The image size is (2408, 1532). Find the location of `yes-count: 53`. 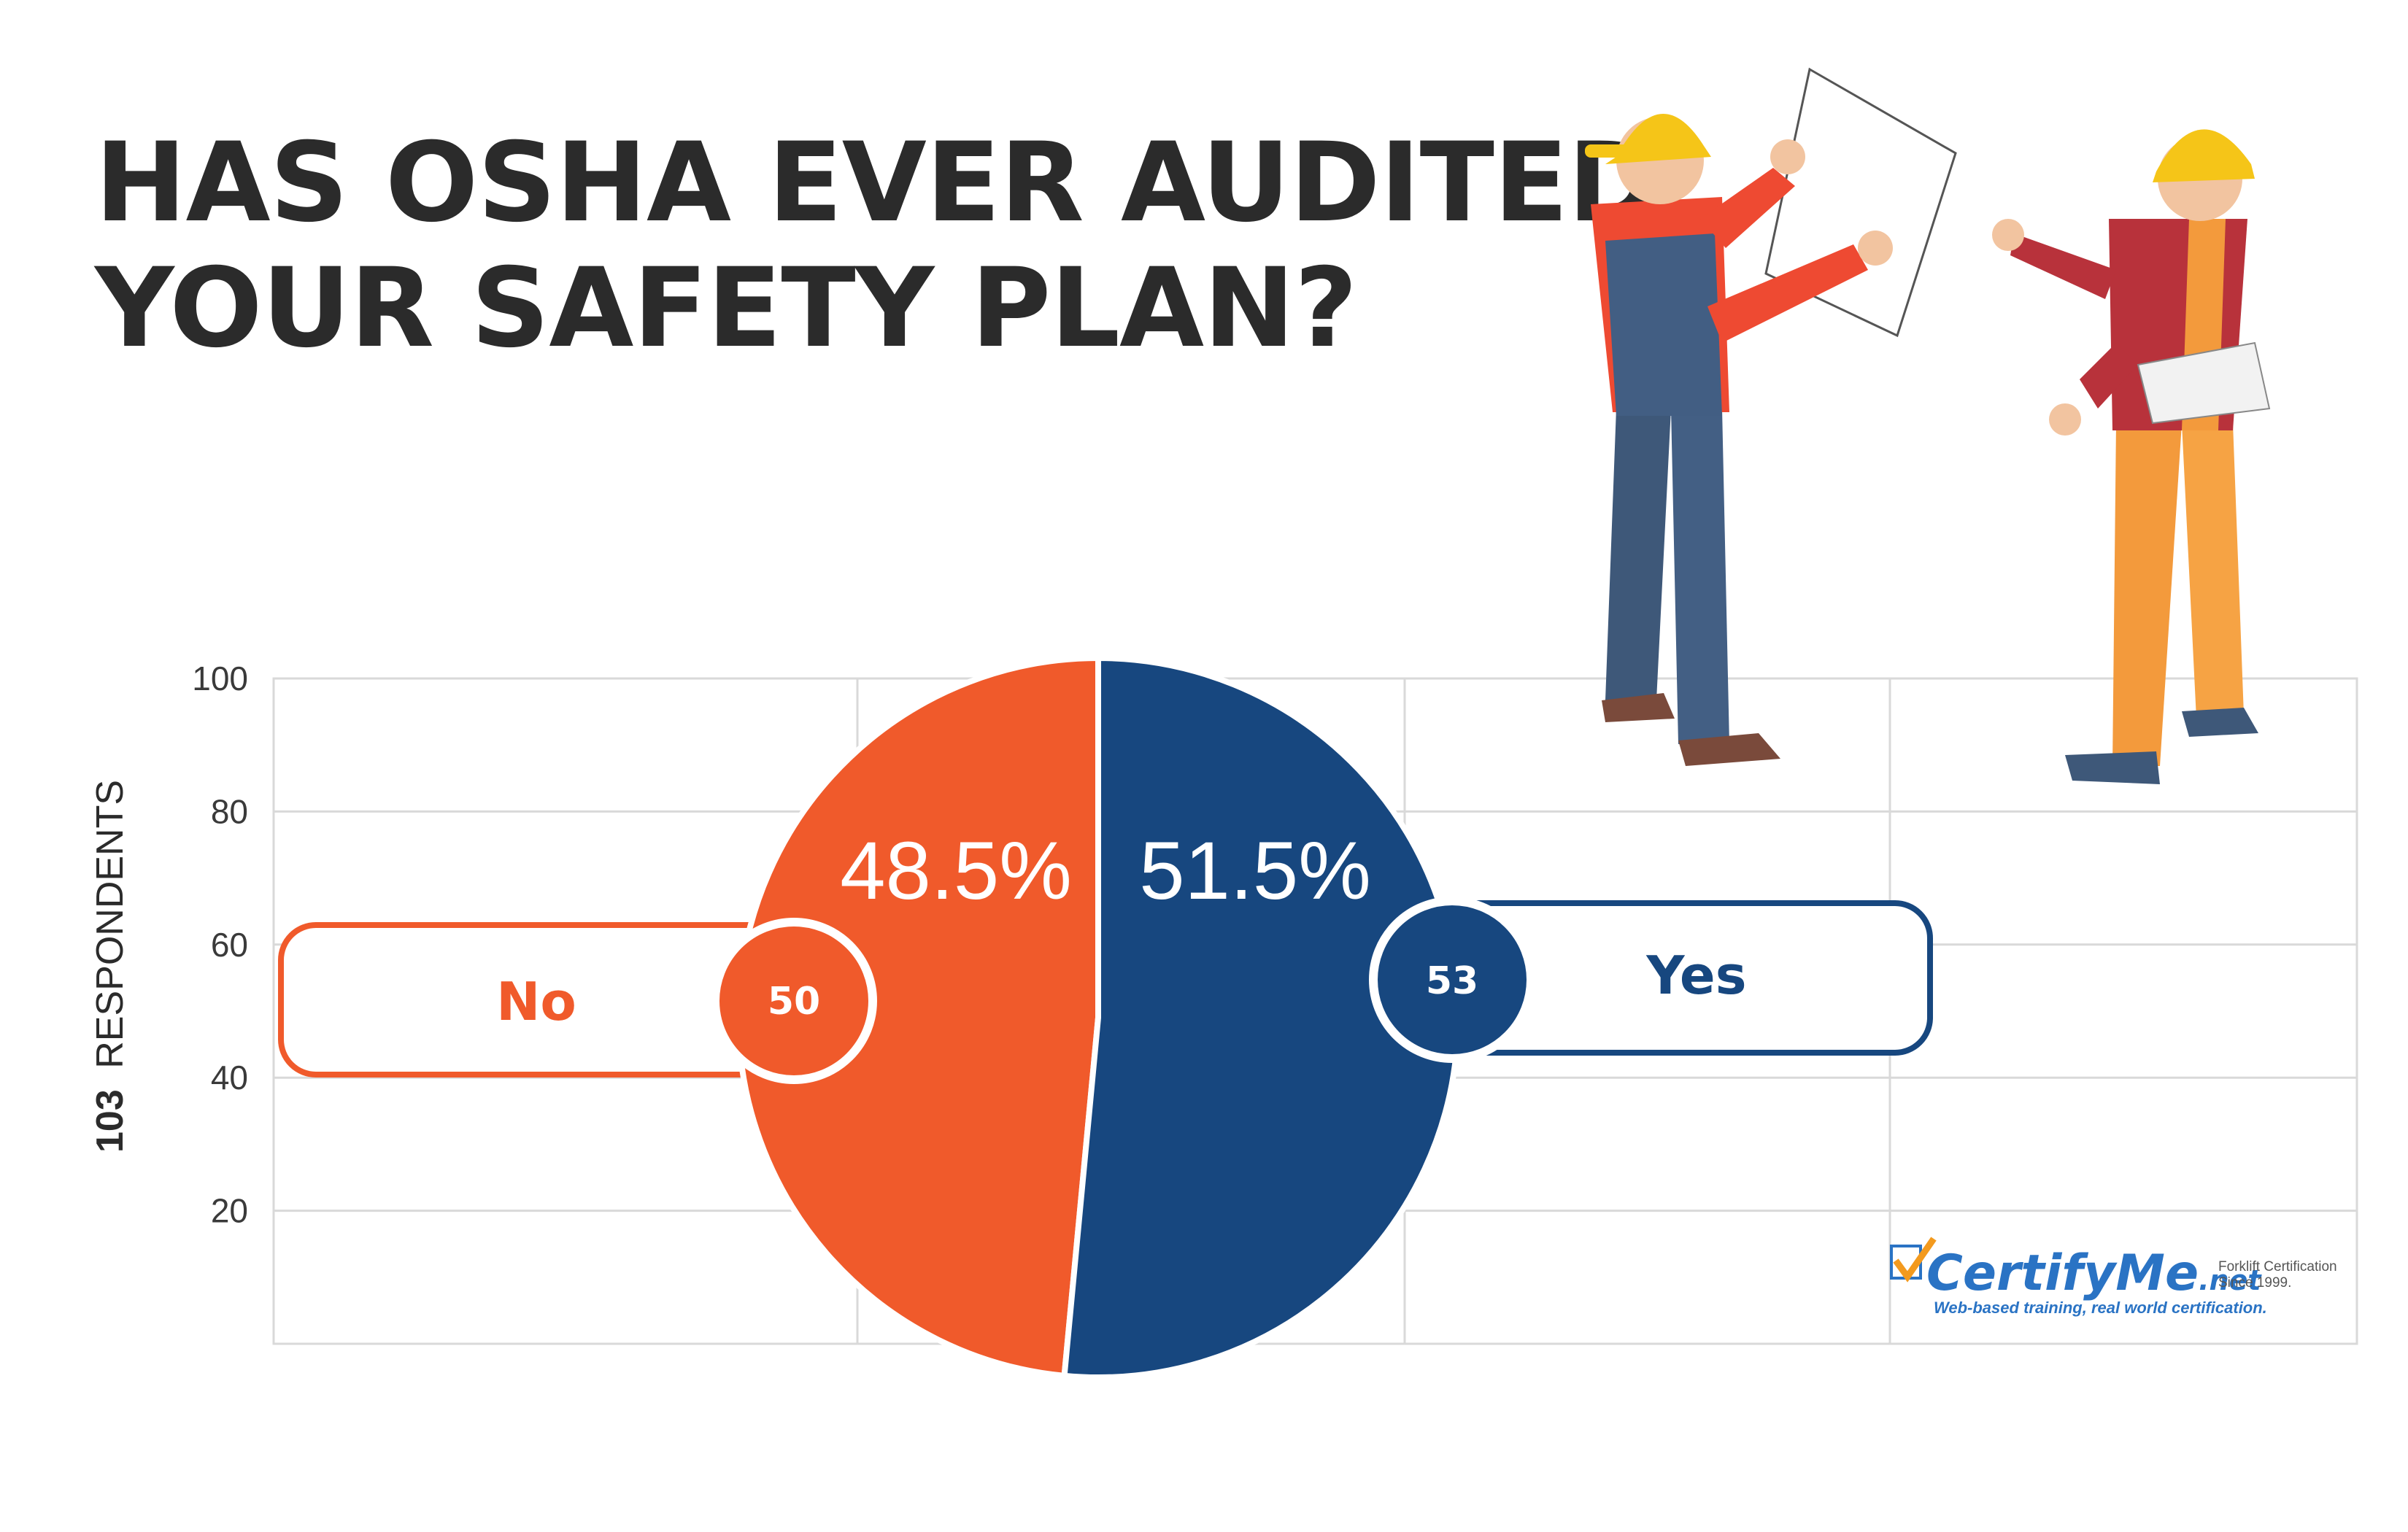

yes-count: 53 is located at coordinates (1452, 981).